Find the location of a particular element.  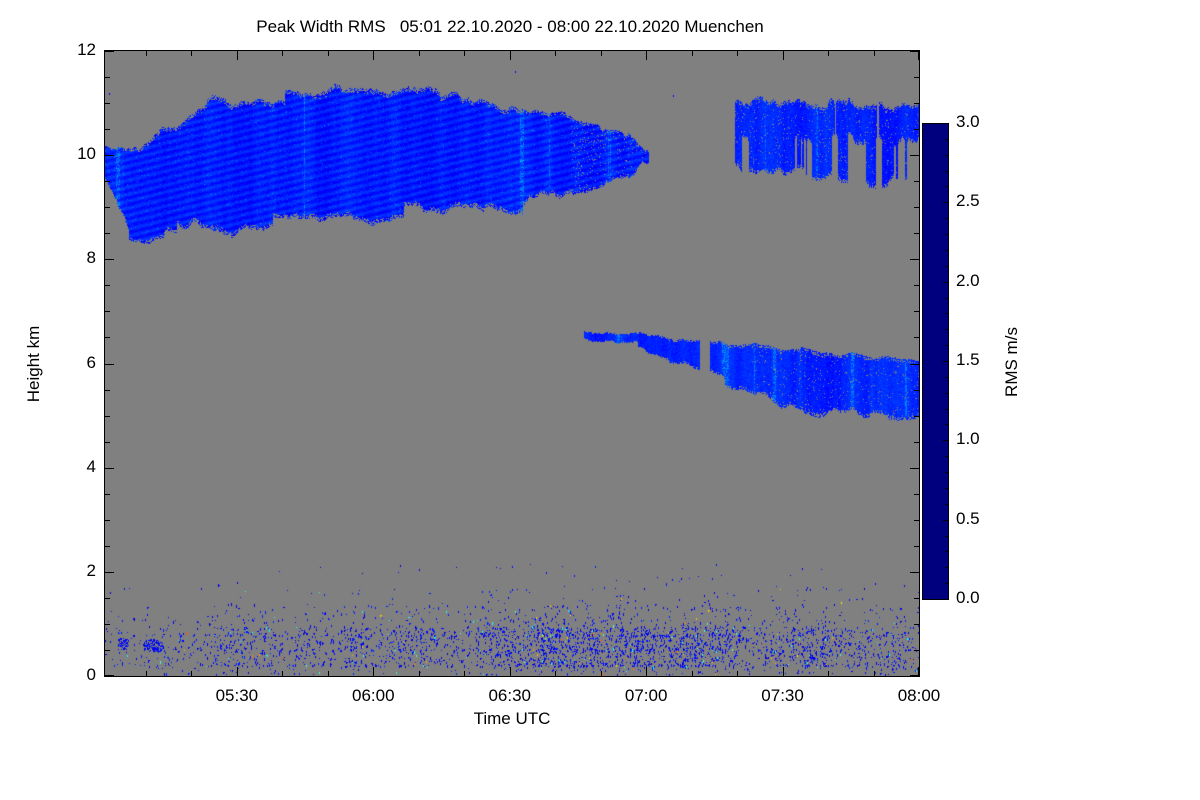

y-axis-title: Height km is located at coordinates (33, 364).